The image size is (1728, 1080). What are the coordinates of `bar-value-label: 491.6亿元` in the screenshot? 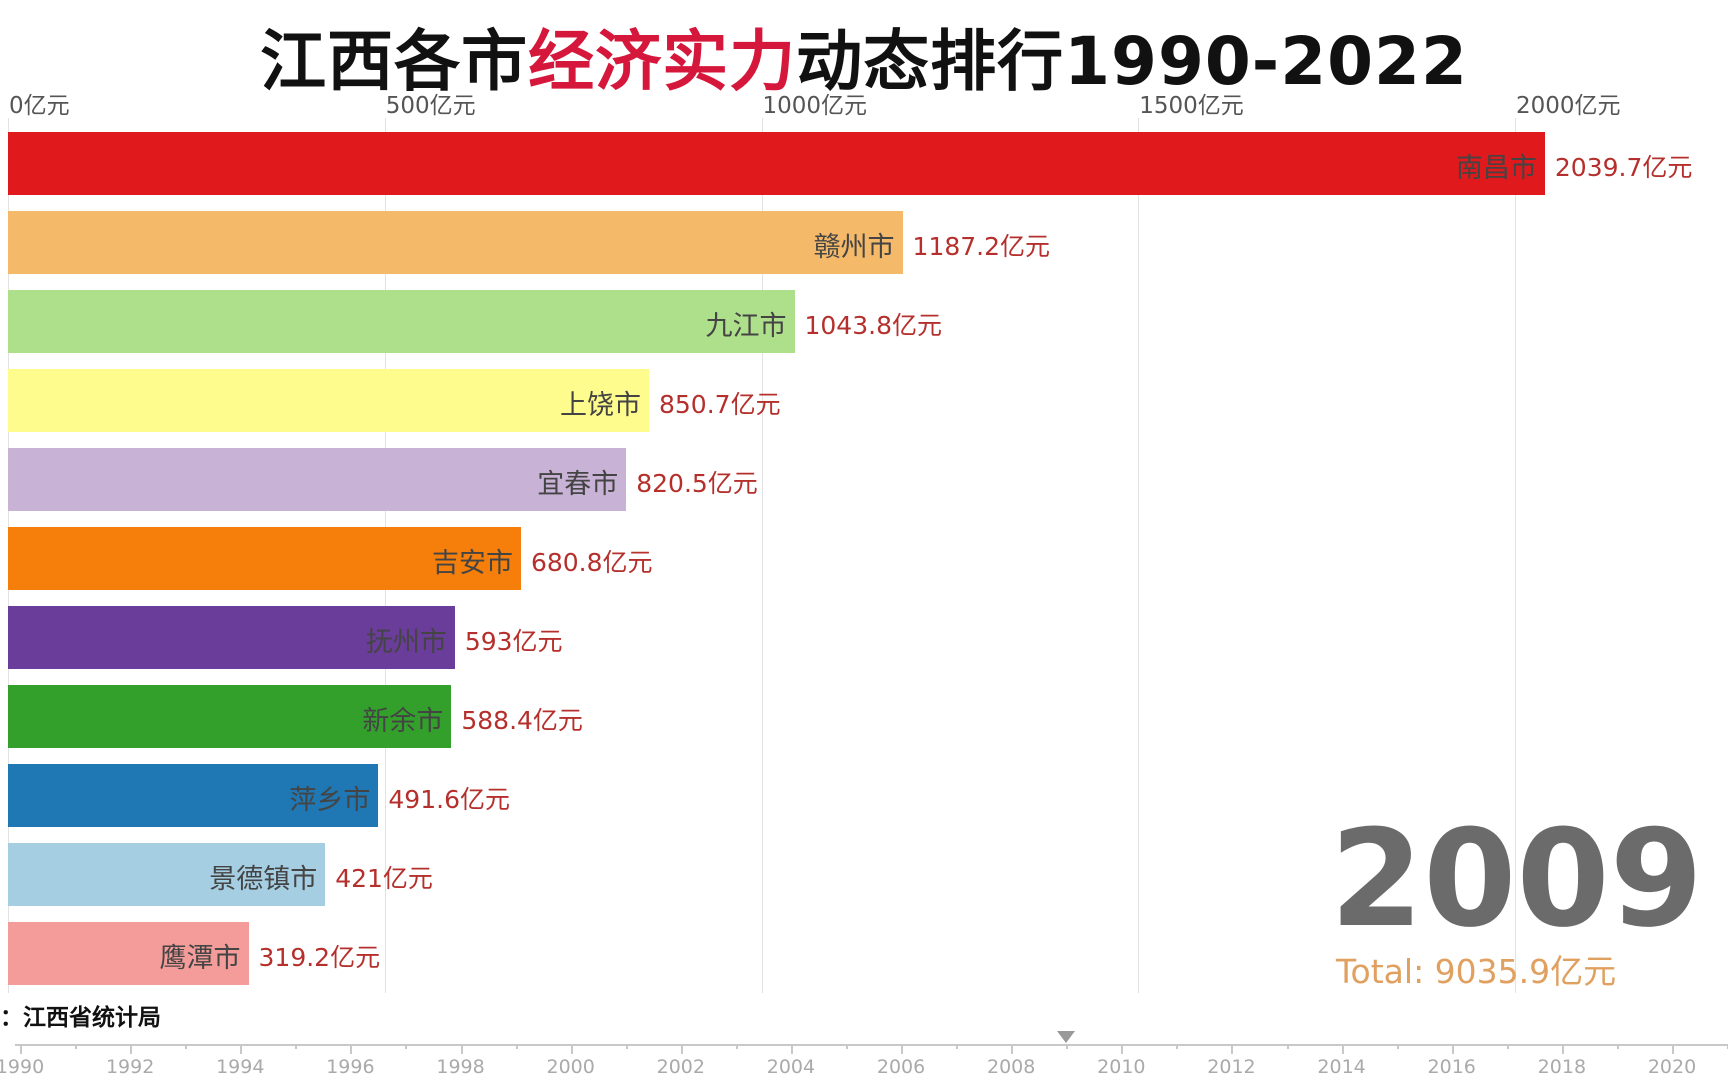 It's located at (449, 799).